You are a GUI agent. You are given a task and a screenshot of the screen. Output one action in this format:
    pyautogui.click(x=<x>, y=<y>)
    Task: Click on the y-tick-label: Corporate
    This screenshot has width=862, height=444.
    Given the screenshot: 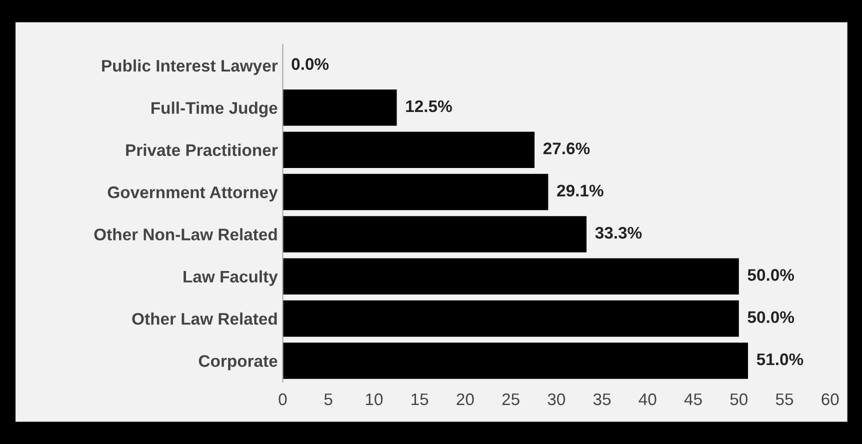 What is the action you would take?
    pyautogui.click(x=238, y=362)
    